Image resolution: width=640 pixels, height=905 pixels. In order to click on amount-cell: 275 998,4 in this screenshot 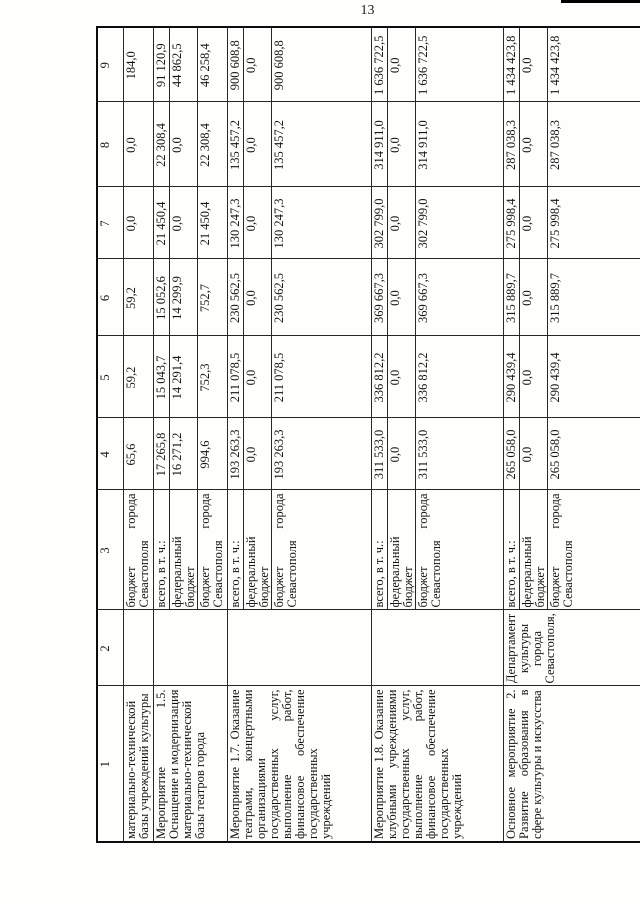, I will do `click(593, 223)`.